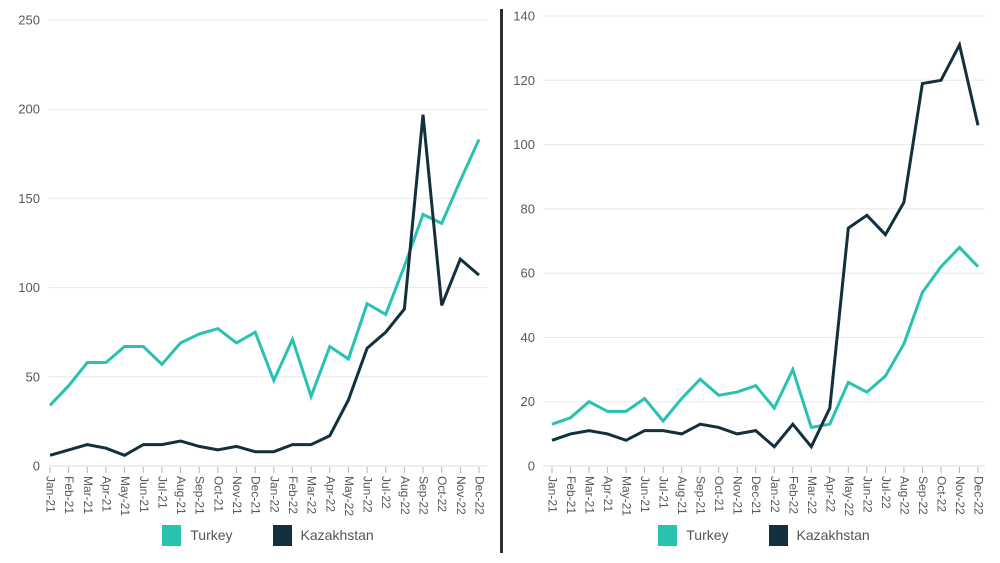 The width and height of the screenshot is (1000, 563). What do you see at coordinates (528, 273) in the screenshot?
I see `y-tick-label: 60` at bounding box center [528, 273].